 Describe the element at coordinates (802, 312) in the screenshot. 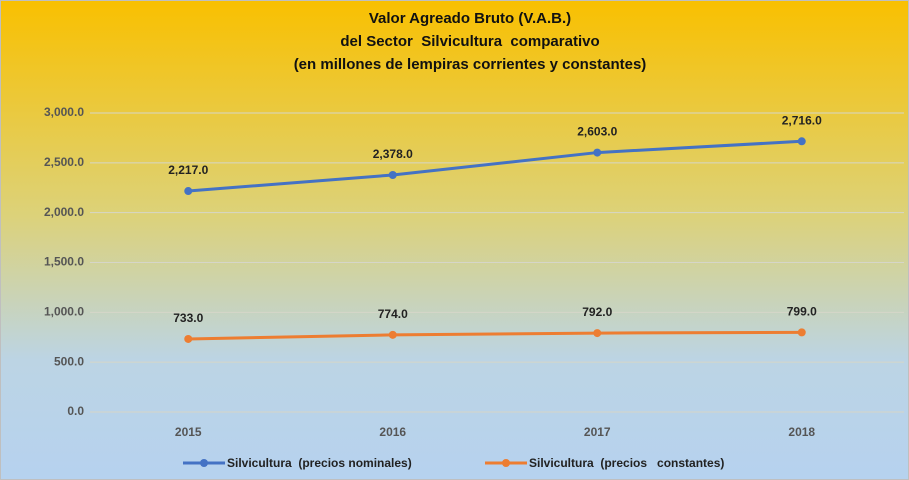

I see `value-label: 799.0` at that location.